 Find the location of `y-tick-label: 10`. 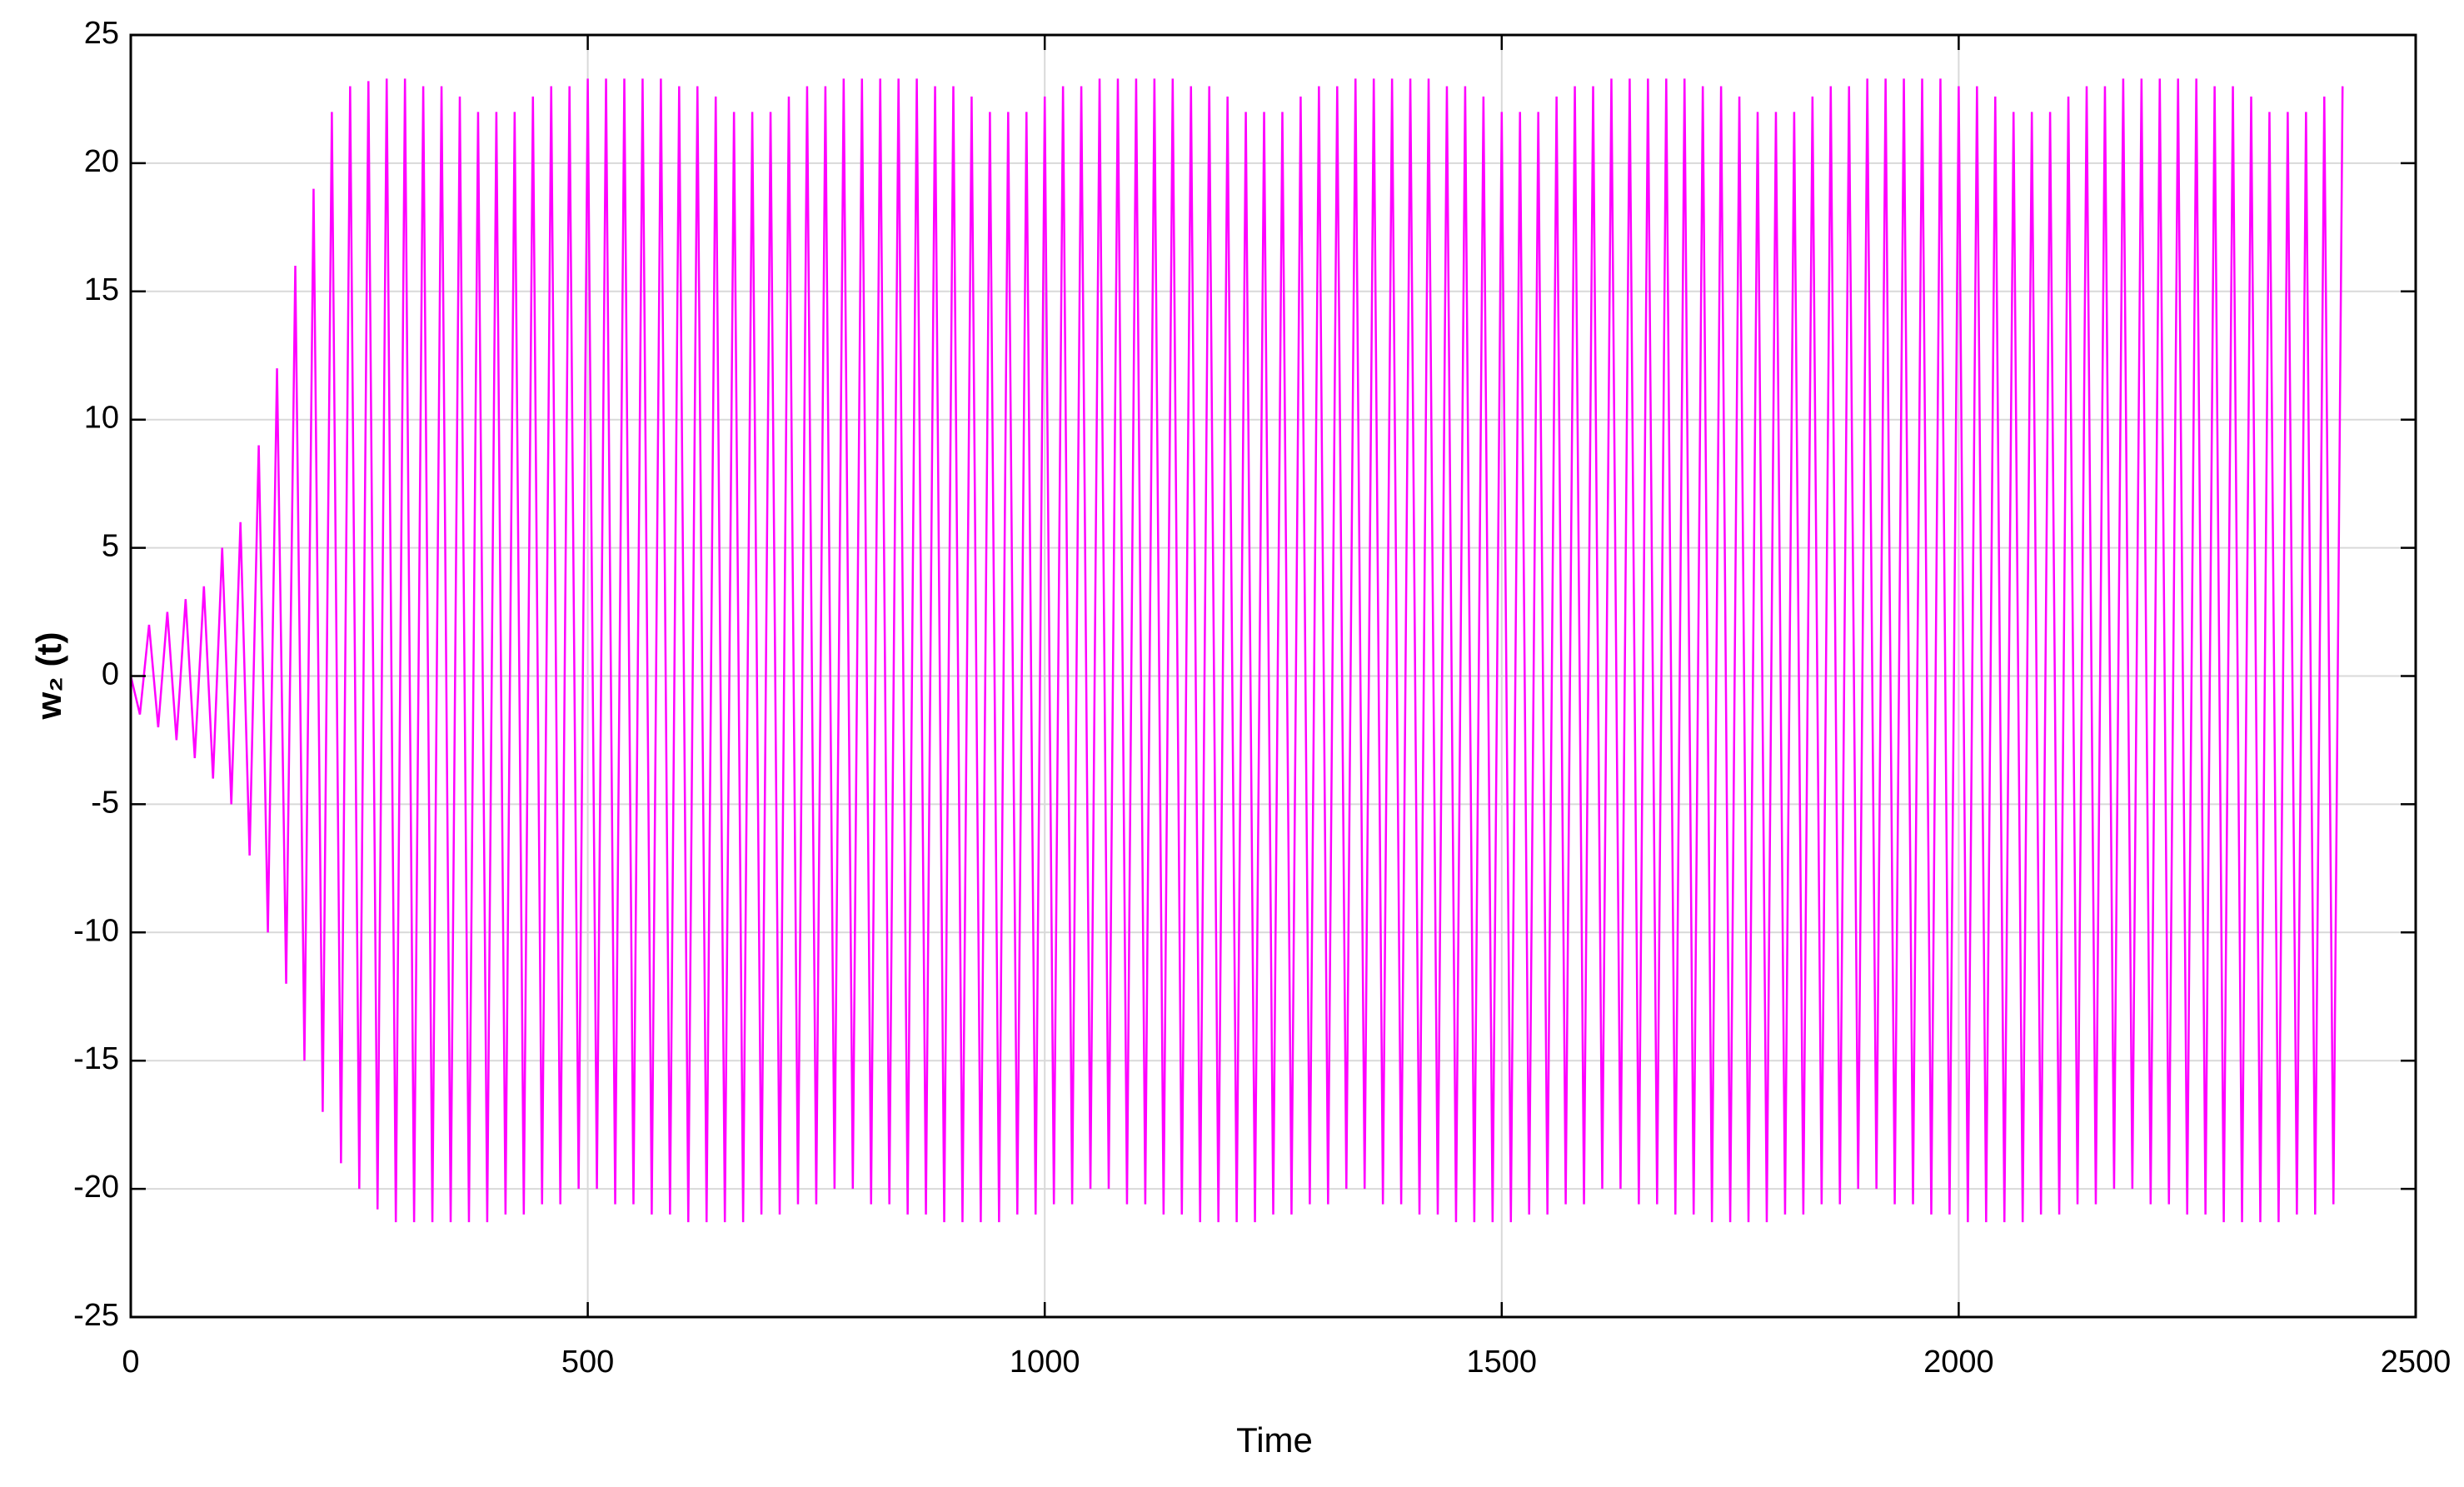

y-tick-label: 10 is located at coordinates (101, 418).